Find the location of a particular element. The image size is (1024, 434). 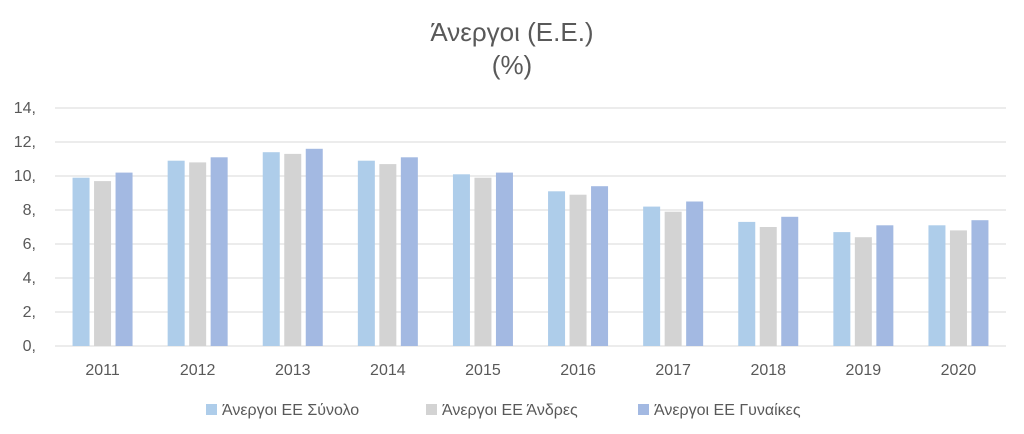

legend-label: Άνεργοι ΕΕ Σύνολο is located at coordinates (290, 410).